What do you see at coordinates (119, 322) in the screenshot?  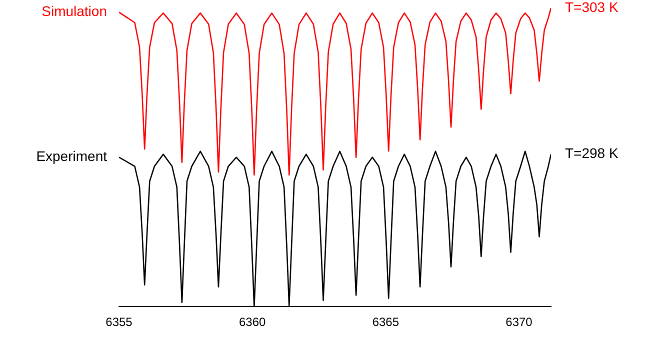 I see `x-tick-label: 6355` at bounding box center [119, 322].